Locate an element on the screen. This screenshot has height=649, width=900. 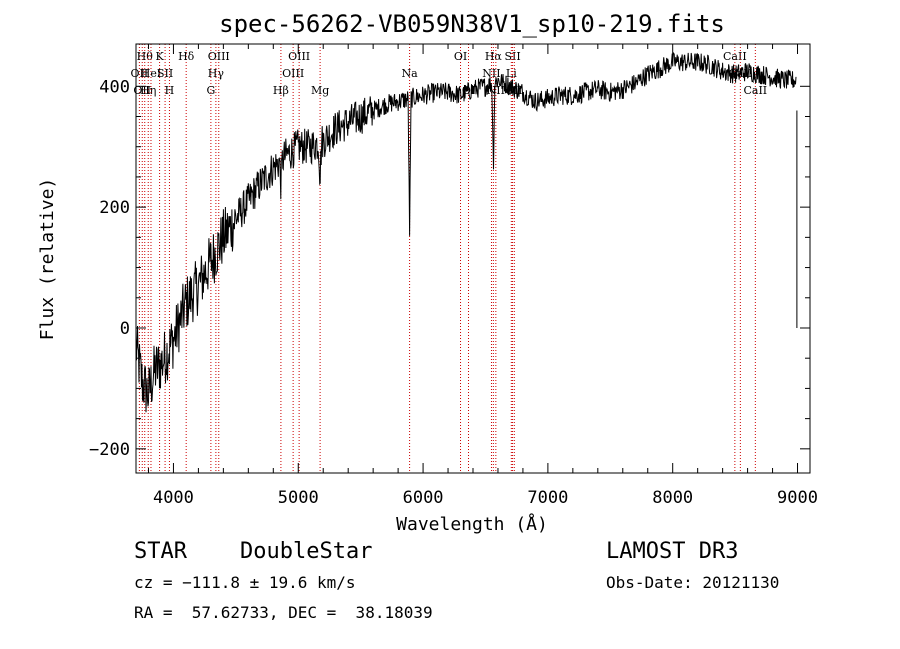
line-marker-label: Hβ is located at coordinates (281, 90).